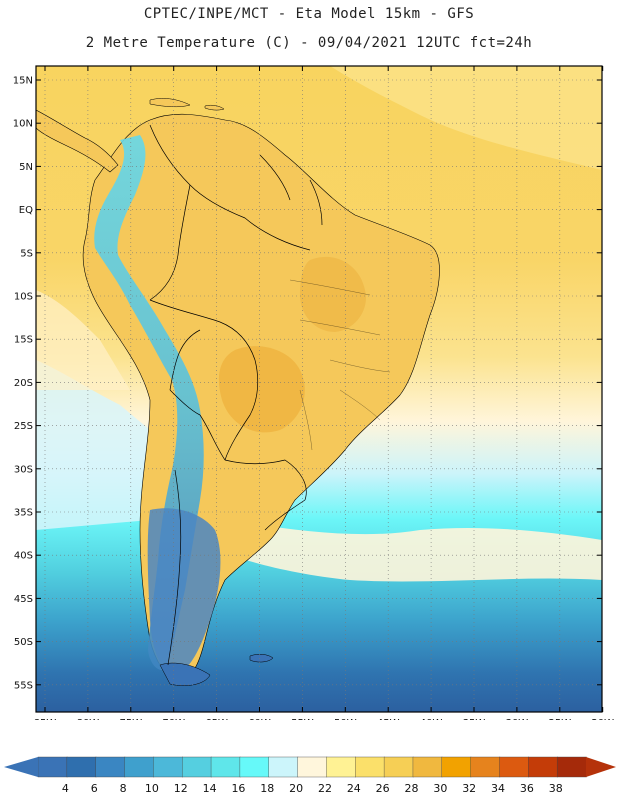  What do you see at coordinates (23, 81) in the screenshot?
I see `lat-tick-label: 15N` at bounding box center [23, 81].